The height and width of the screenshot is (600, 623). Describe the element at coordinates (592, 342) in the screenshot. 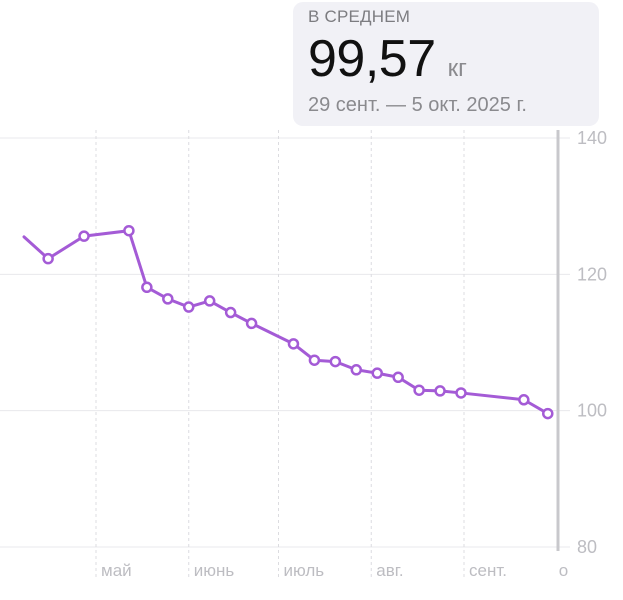

I see `y-tick-labels: 80 100 120 140` at that location.